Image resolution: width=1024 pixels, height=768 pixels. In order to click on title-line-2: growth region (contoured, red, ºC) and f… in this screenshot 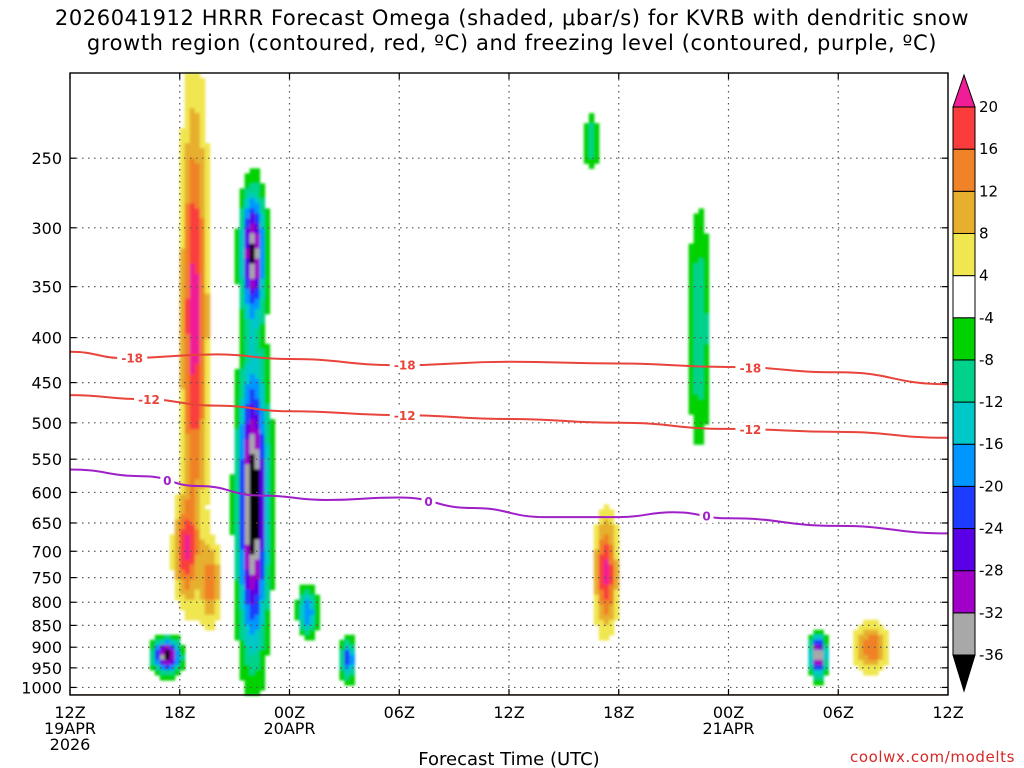, I will do `click(512, 43)`.